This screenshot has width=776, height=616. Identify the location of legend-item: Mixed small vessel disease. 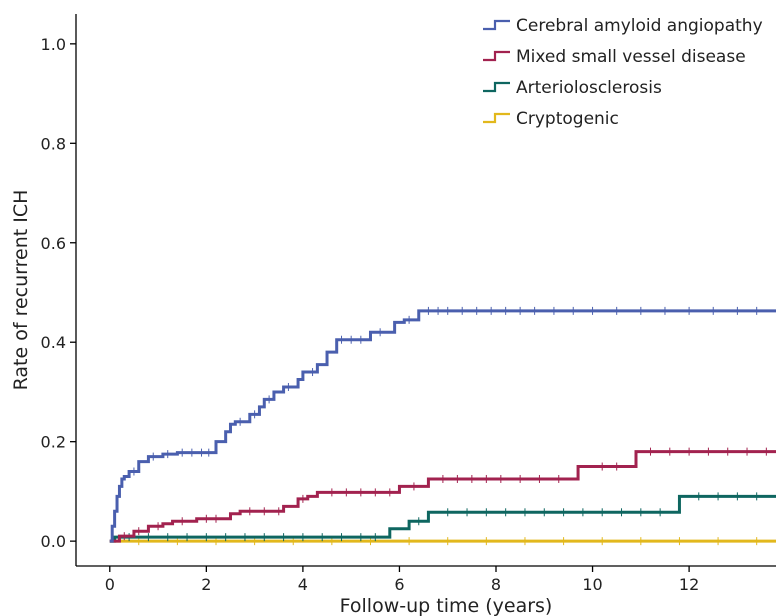
(614, 57).